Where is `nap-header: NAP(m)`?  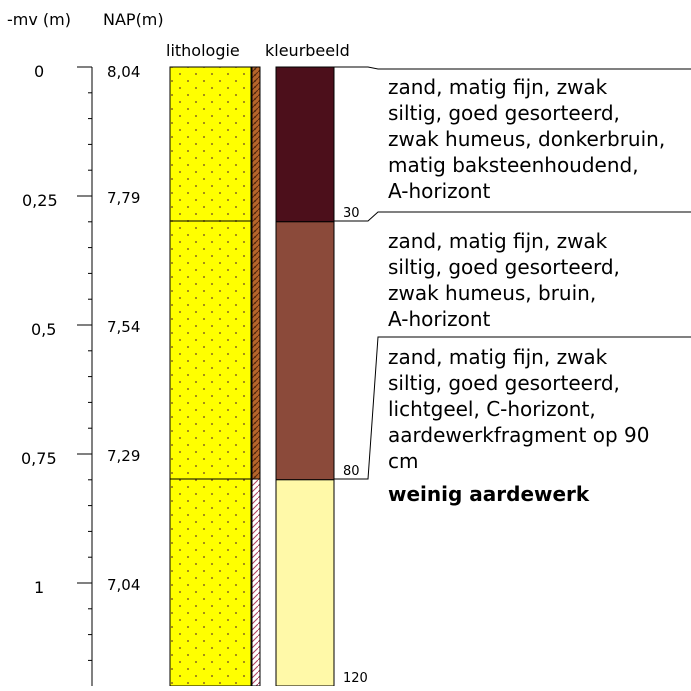
nap-header: NAP(m) is located at coordinates (133, 19).